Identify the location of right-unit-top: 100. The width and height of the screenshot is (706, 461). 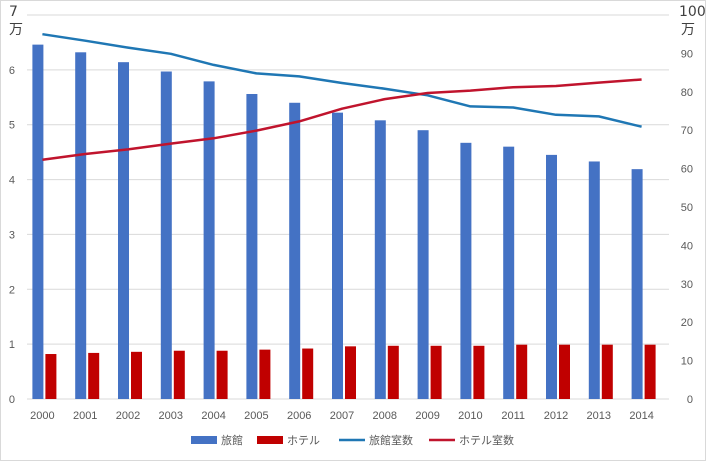
(692, 12).